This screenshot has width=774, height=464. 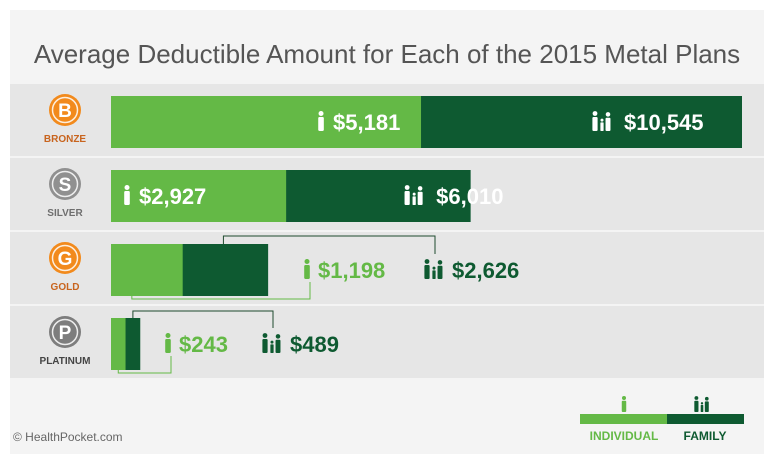 I want to click on plan-badge-silver: S SILVER, so click(x=65, y=193).